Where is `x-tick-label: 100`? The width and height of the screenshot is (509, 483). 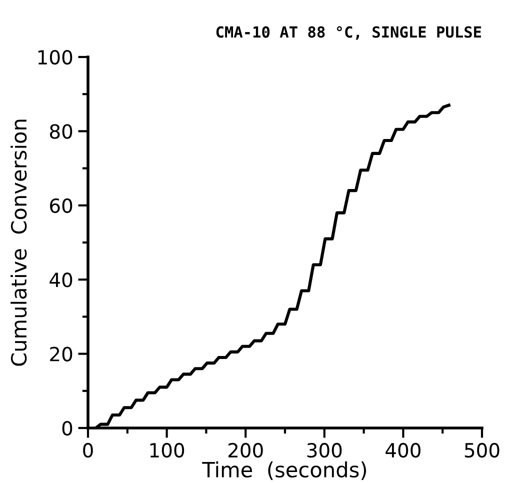
x-tick-label: 100 is located at coordinates (167, 450).